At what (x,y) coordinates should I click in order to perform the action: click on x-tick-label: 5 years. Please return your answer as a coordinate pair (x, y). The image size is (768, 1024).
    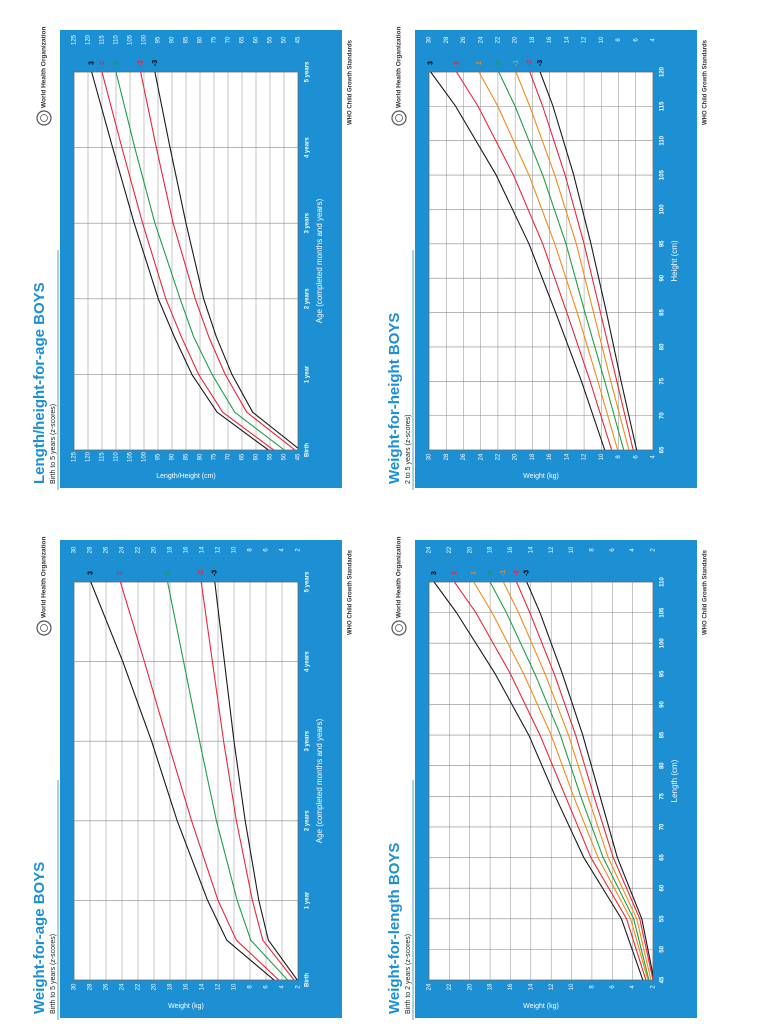
    Looking at the image, I should click on (308, 71).